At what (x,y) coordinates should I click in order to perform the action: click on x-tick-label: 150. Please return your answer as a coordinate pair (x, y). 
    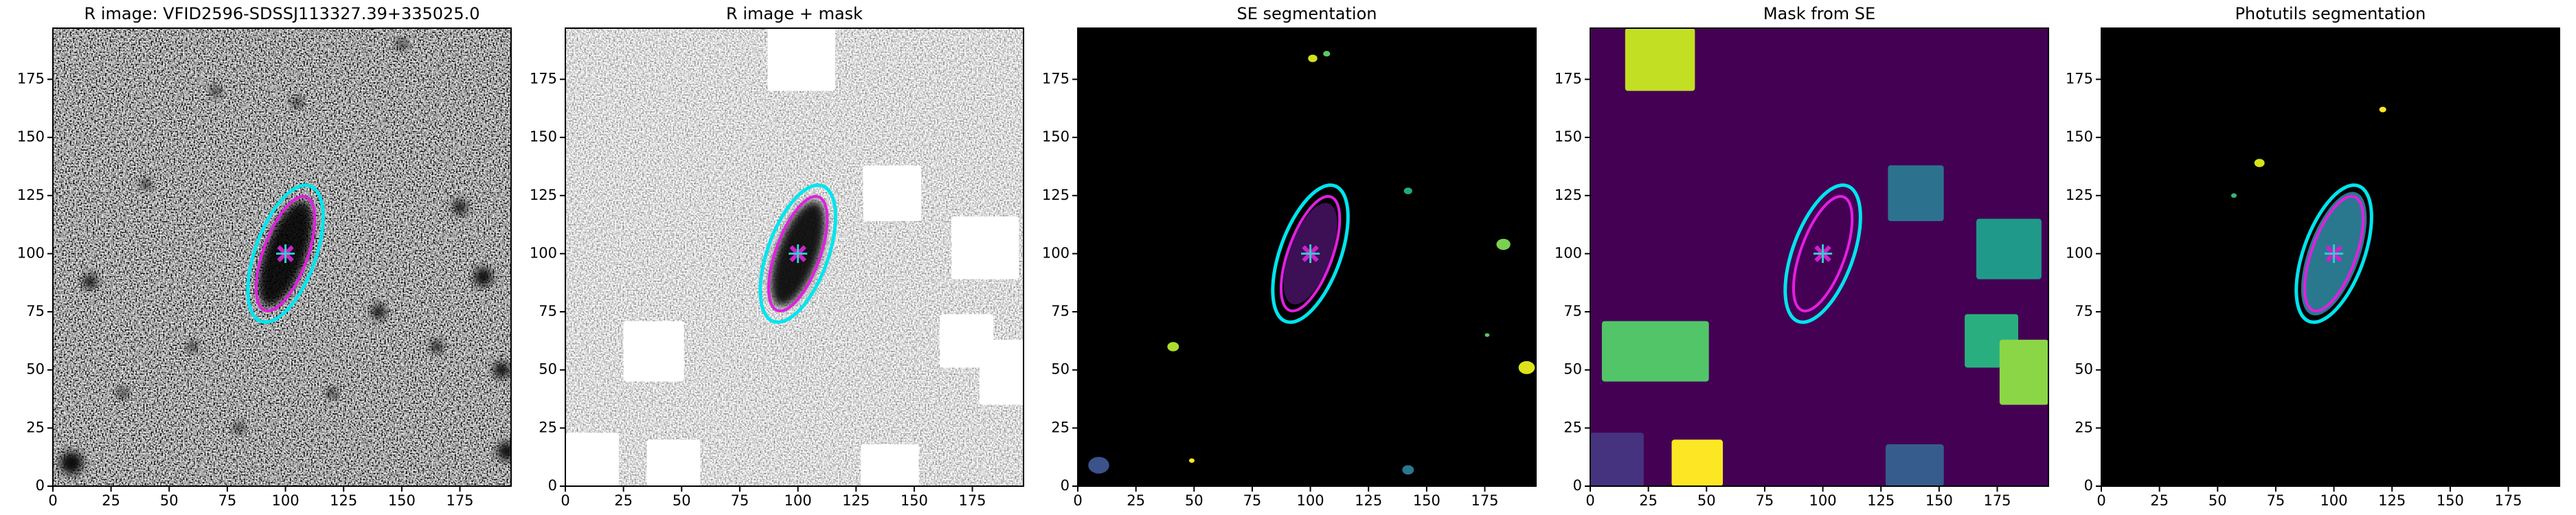
    Looking at the image, I should click on (402, 500).